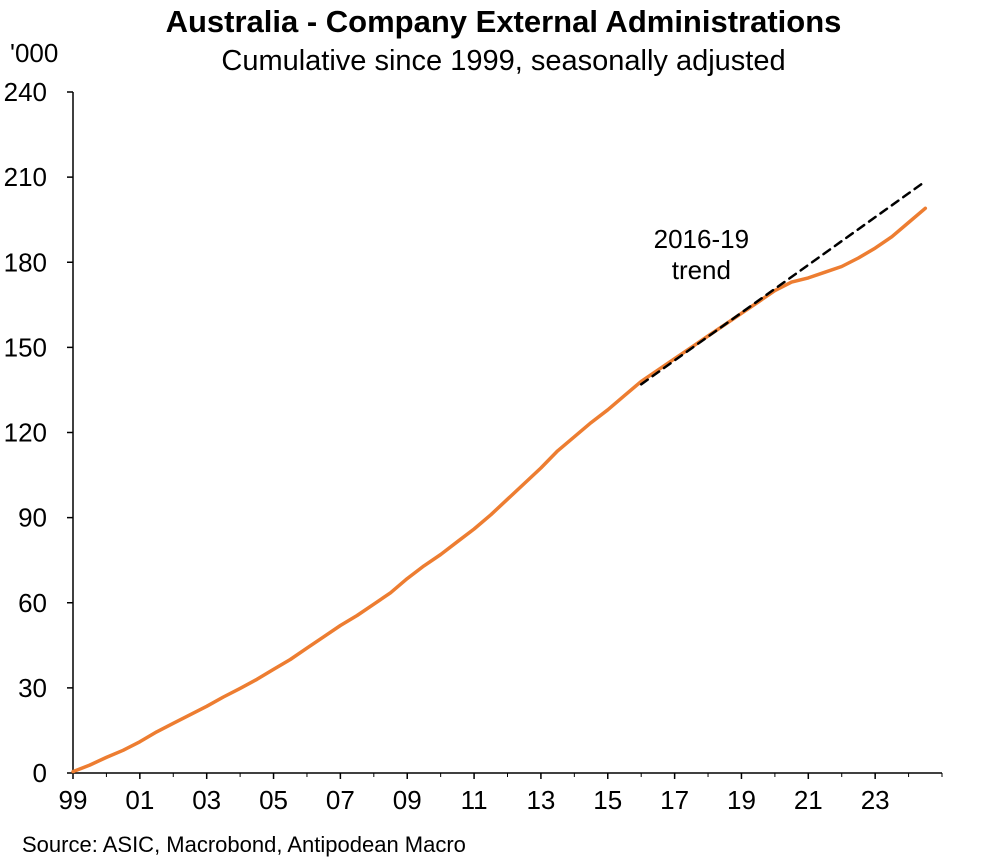 Image resolution: width=1007 pixels, height=858 pixels. I want to click on x-tick-label: 01, so click(139, 800).